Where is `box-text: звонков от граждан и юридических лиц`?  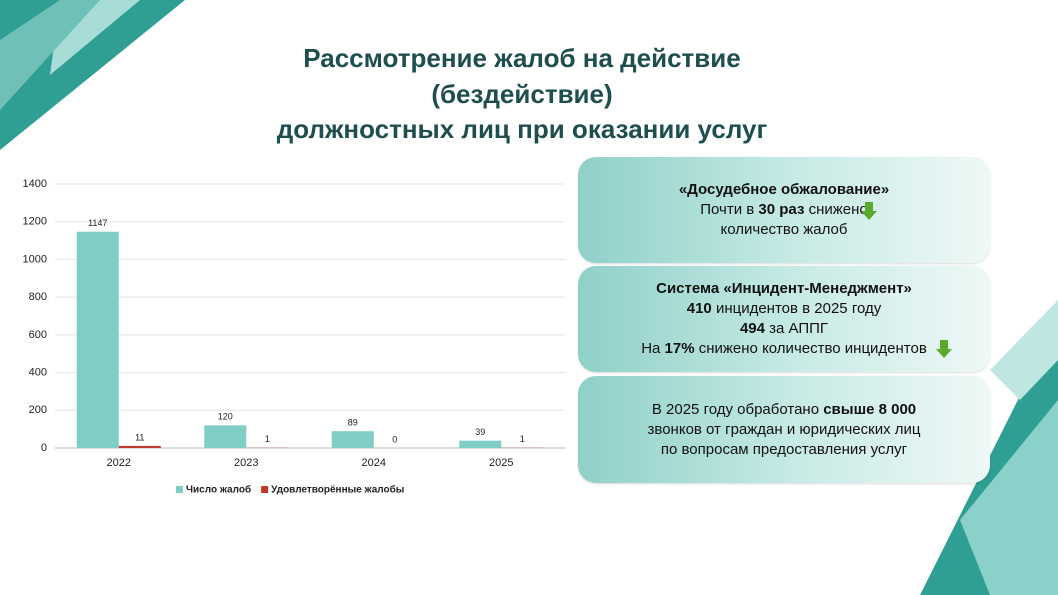
box-text: звонков от граждан и юридических лиц is located at coordinates (784, 429).